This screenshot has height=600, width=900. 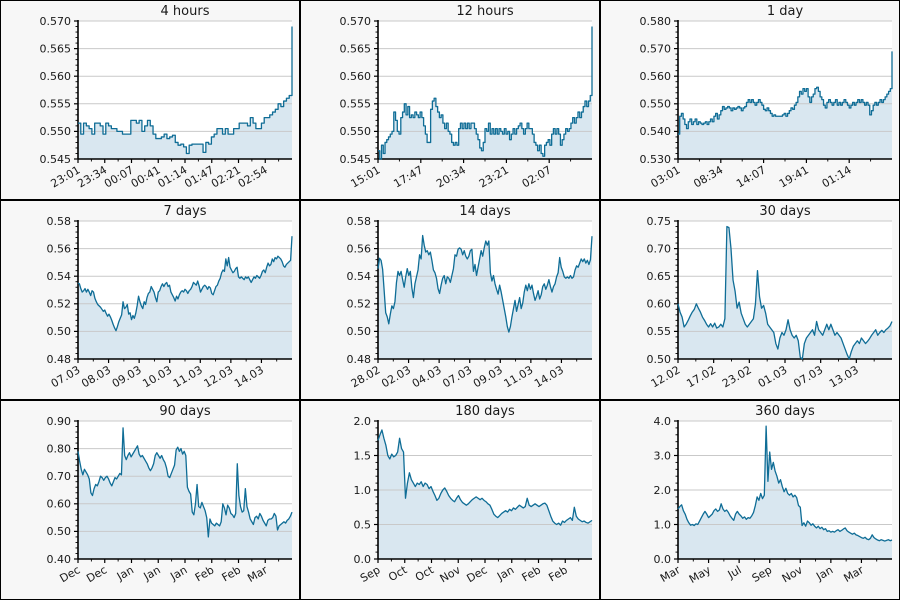 I want to click on x-tick-label: Oct, so click(x=425, y=573).